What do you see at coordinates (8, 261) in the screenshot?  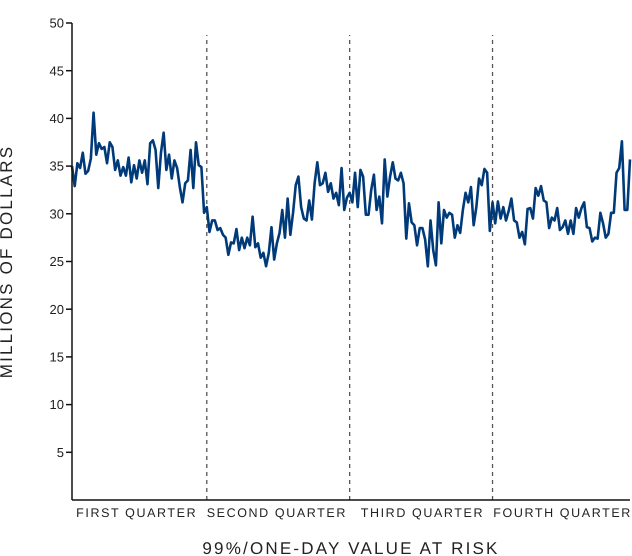 I see `y-axis-title: MILLIONS OF DOLLARS` at bounding box center [8, 261].